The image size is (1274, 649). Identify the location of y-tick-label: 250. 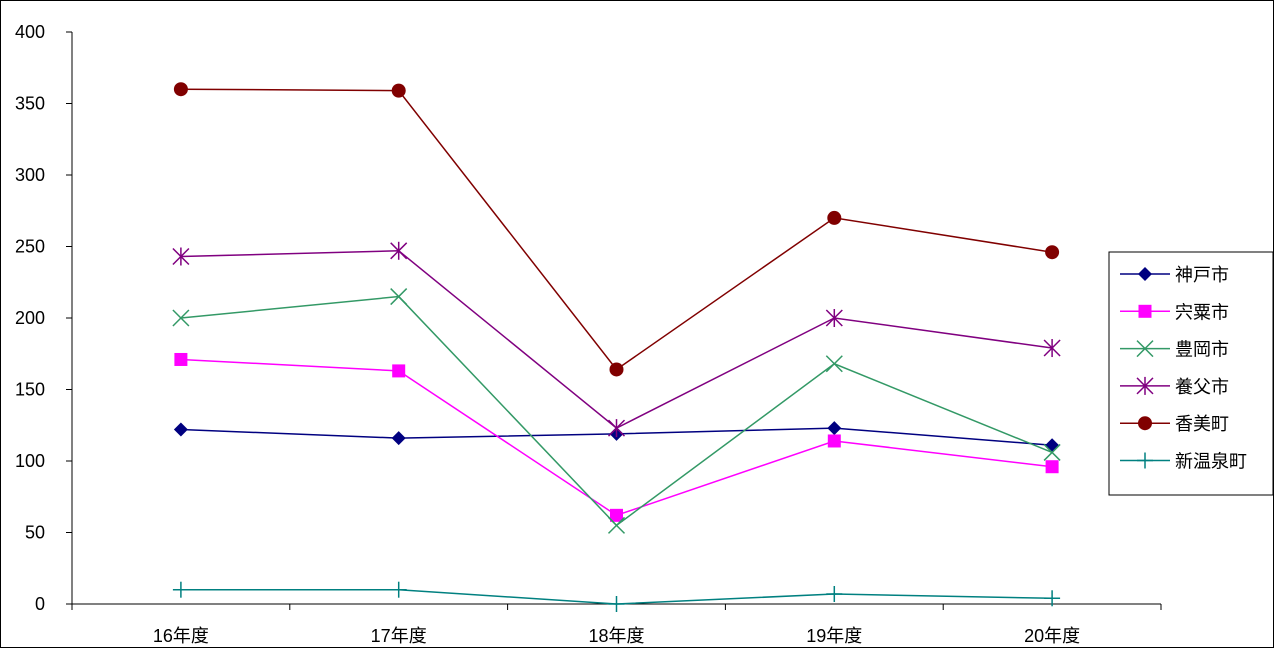
(30, 247).